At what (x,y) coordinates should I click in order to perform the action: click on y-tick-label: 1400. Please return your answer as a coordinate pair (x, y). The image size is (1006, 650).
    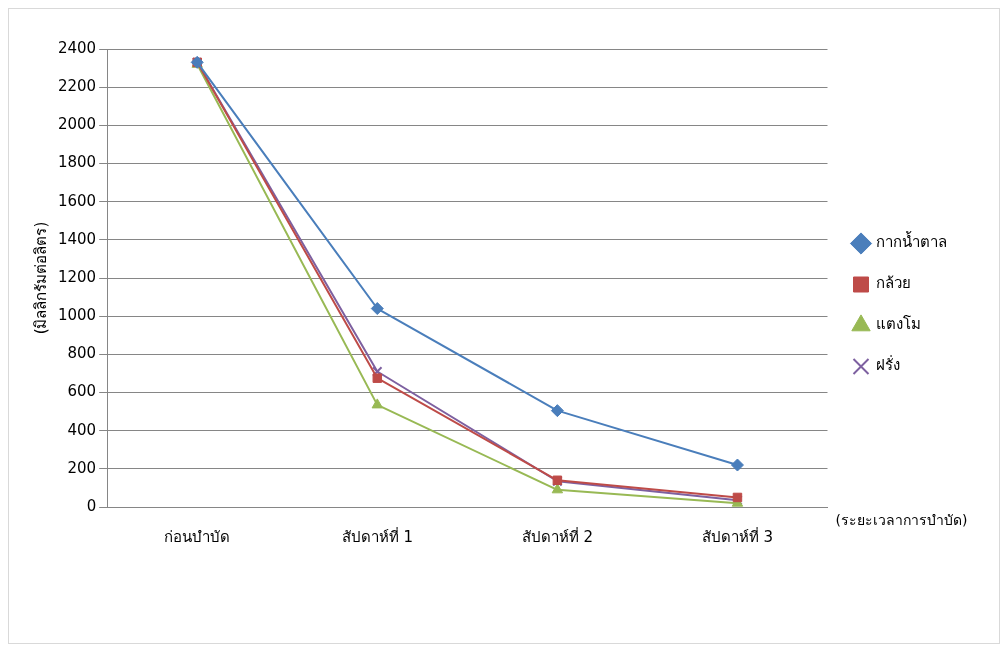
    Looking at the image, I should click on (77, 238).